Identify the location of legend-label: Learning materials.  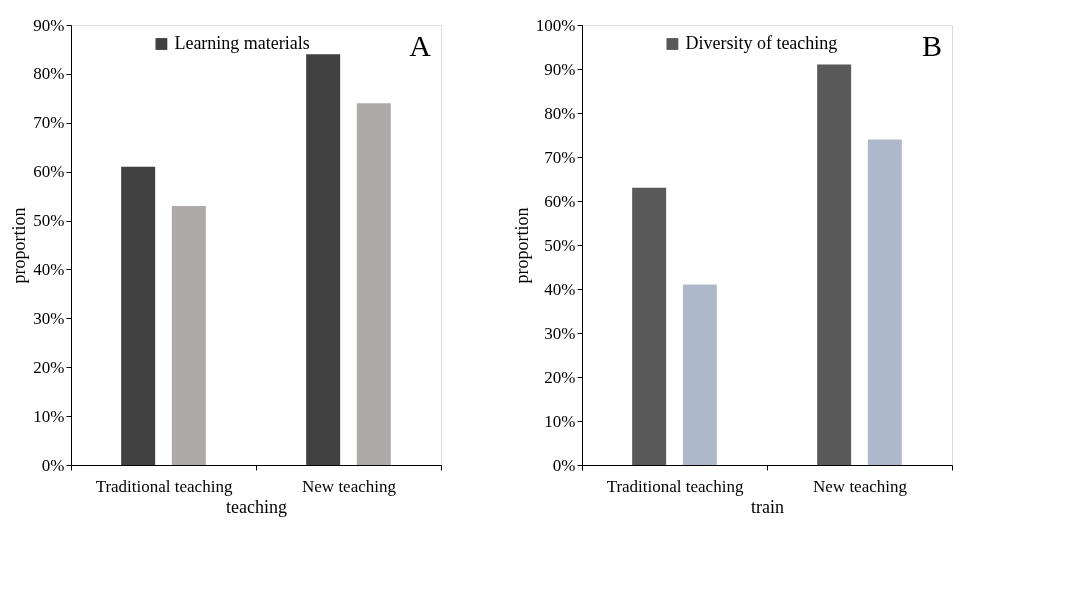
(242, 43).